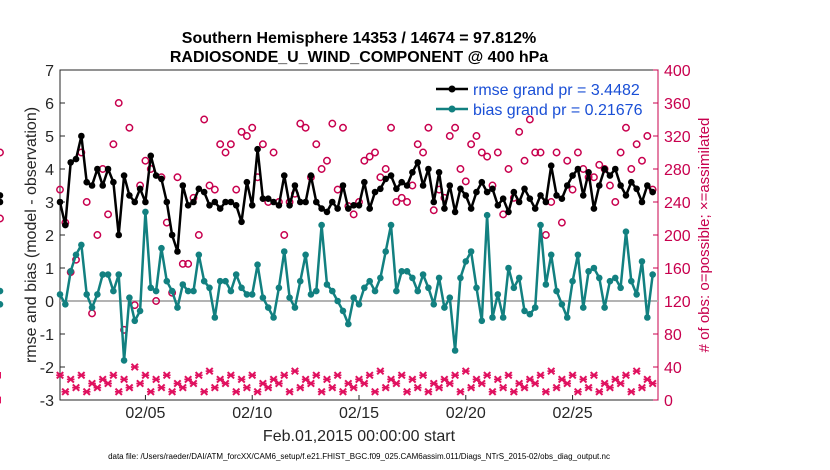 Image resolution: width=830 pixels, height=470 pixels. What do you see at coordinates (677, 170) in the screenshot?
I see `right-tick-label: 280` at bounding box center [677, 170].